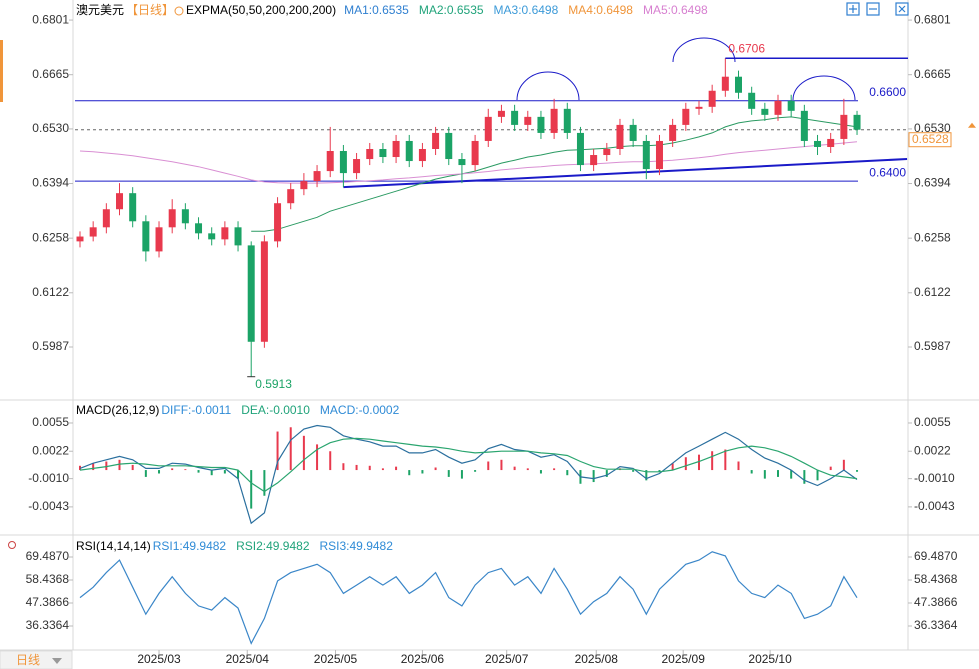 The image size is (979, 669). I want to click on high-label: 0.6706, so click(746, 48).